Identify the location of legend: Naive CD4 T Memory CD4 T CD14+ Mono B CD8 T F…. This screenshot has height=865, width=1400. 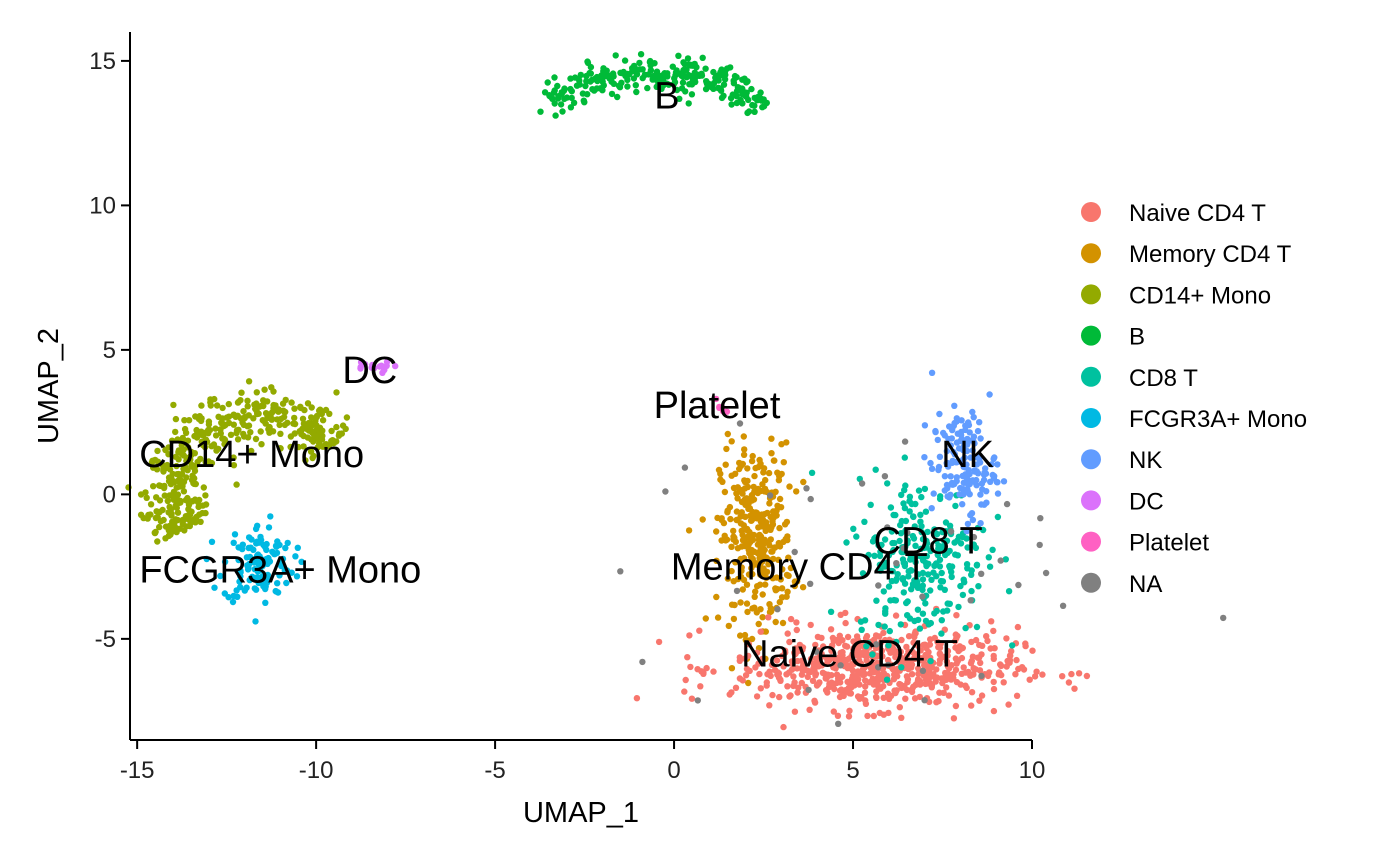
(1194, 399).